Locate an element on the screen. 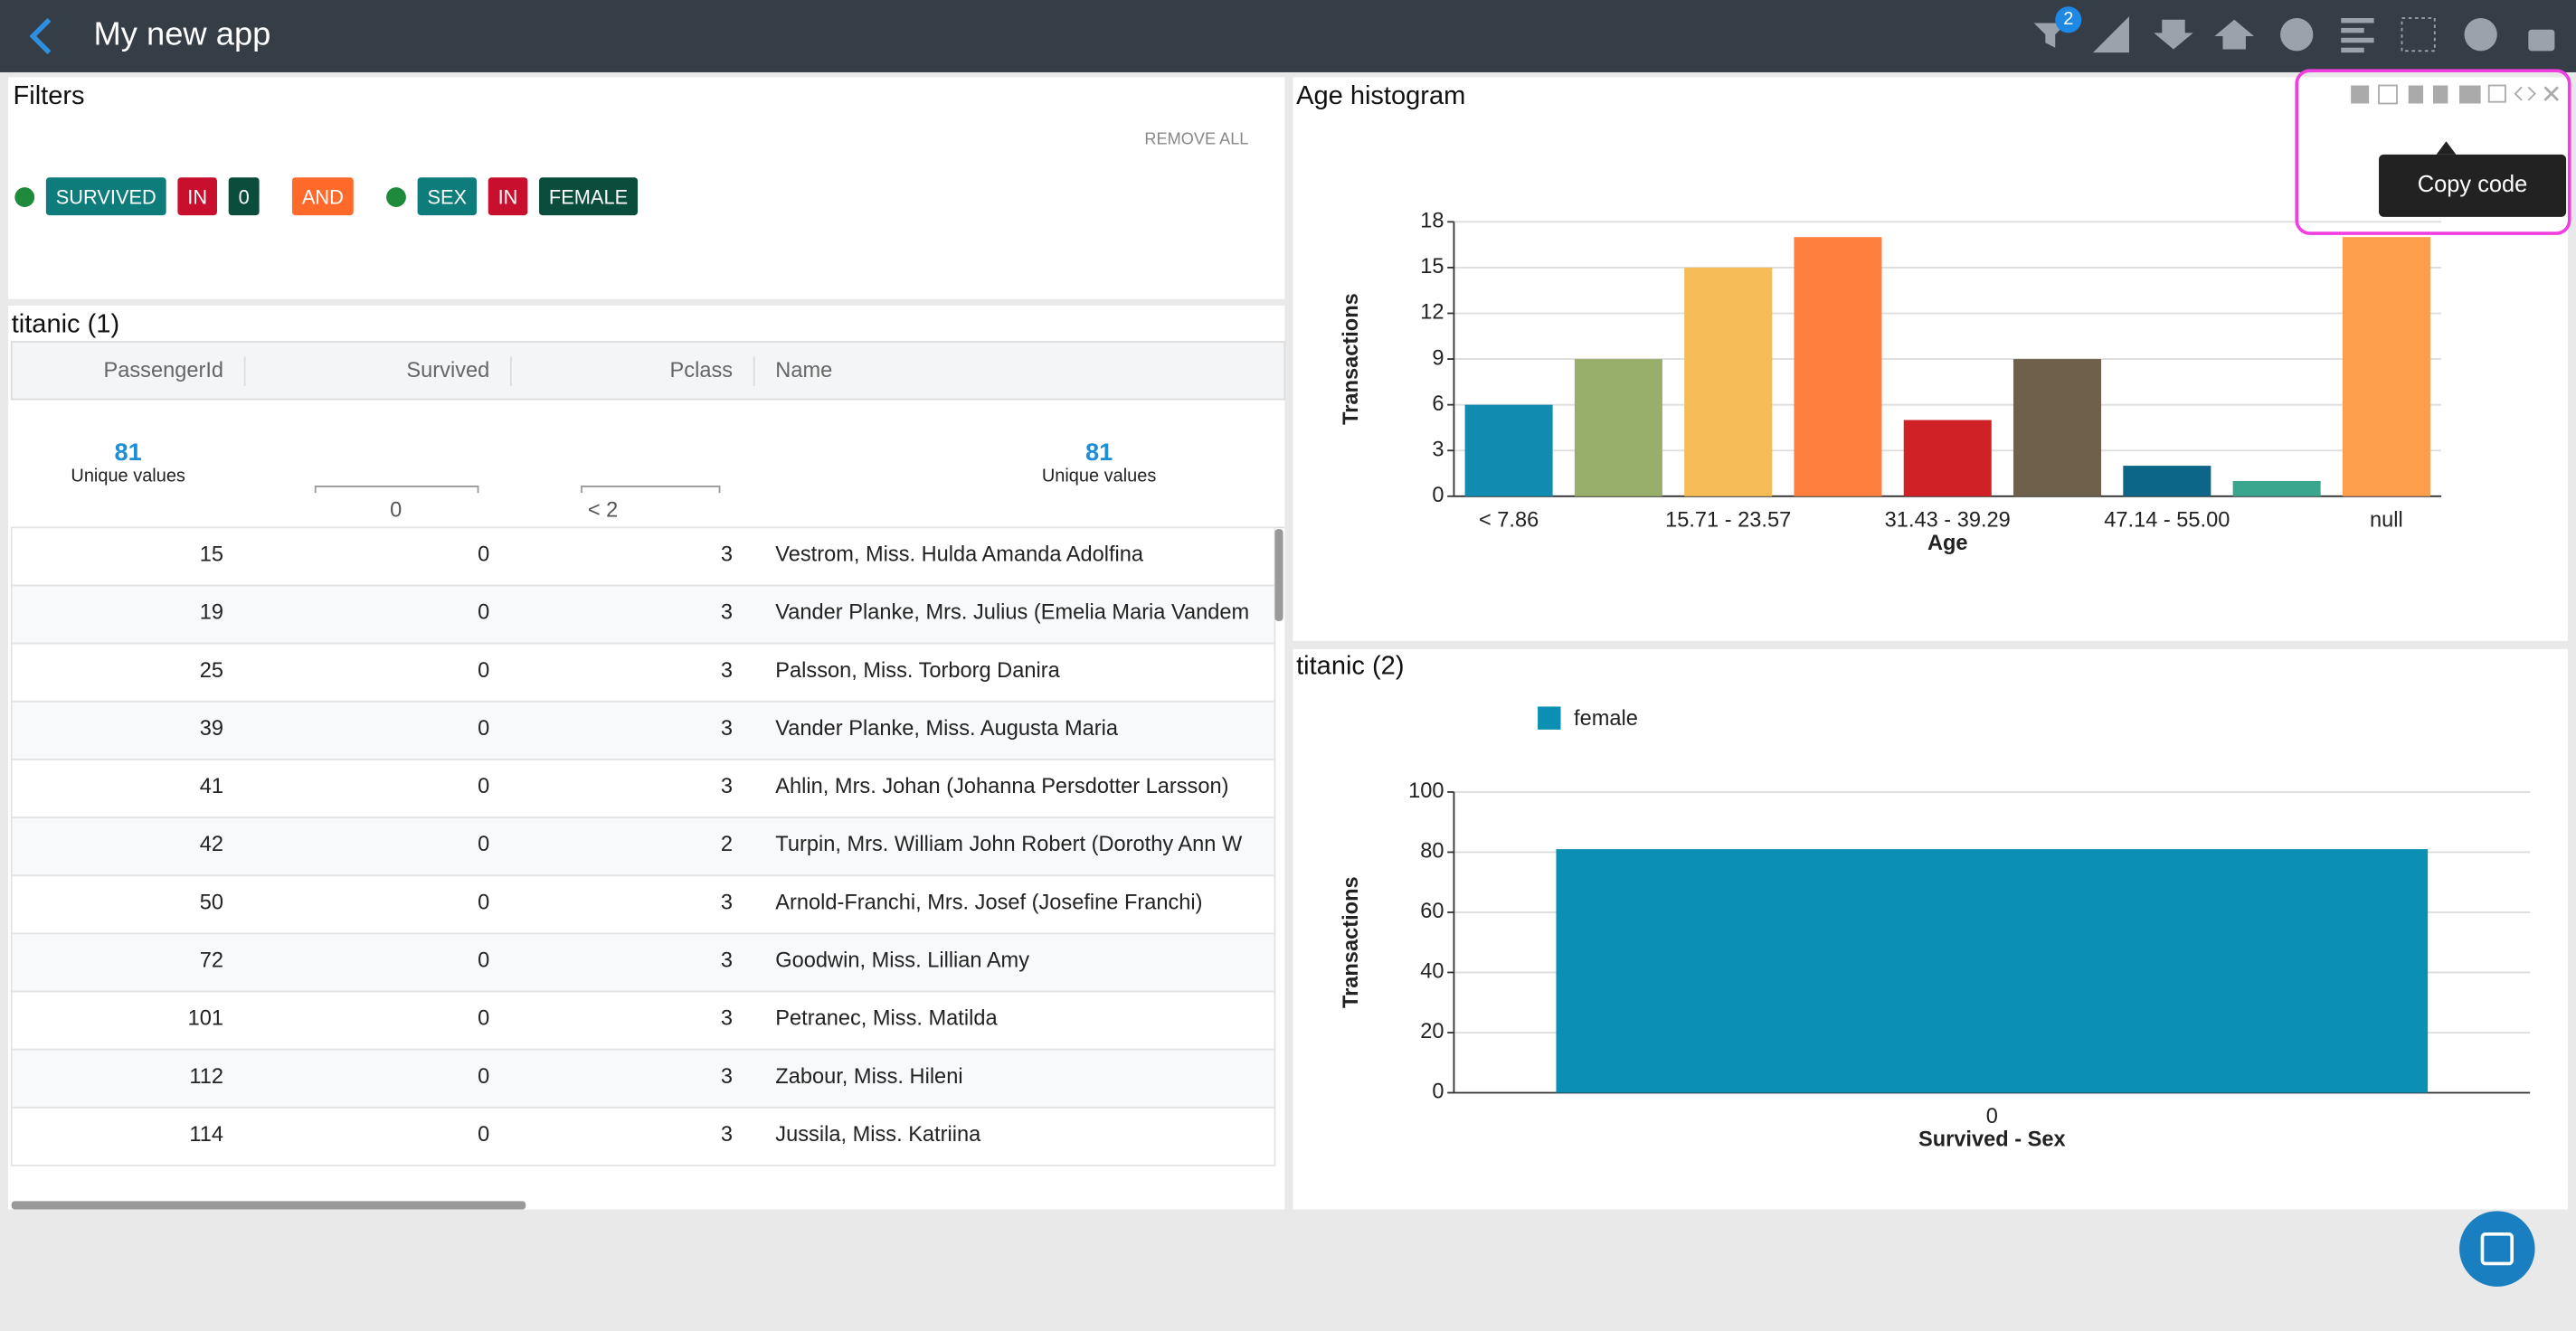  column-header: Pclass is located at coordinates (702, 370).